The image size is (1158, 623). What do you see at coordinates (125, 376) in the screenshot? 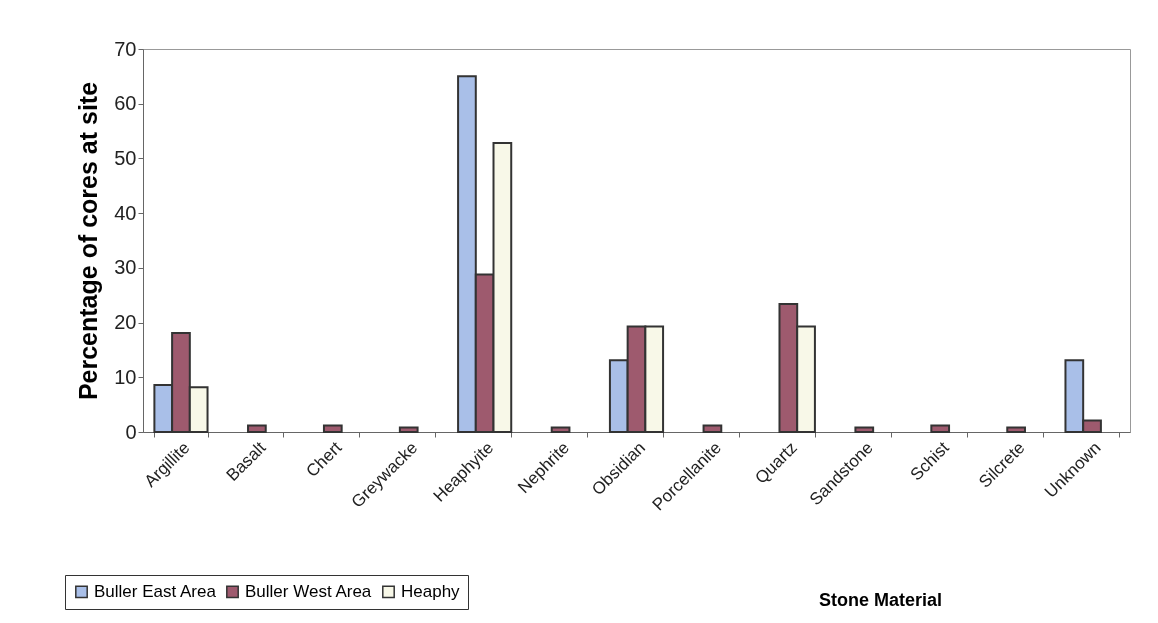
I see `y-tick-label: 10` at bounding box center [125, 376].